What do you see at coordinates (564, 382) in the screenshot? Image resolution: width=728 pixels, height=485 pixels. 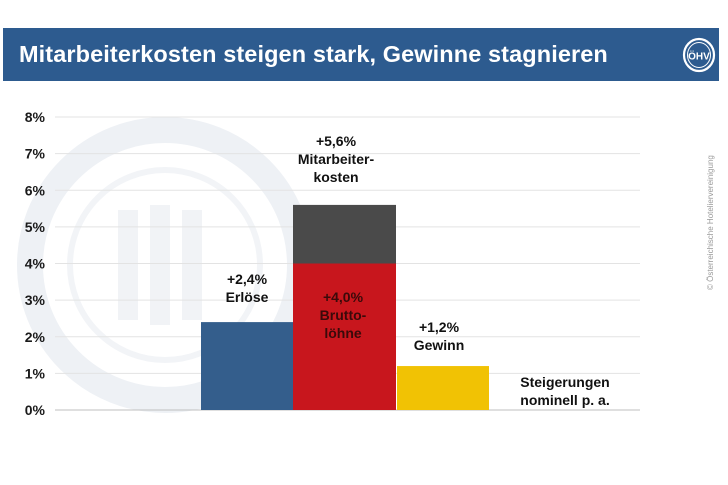 I see `note-label: Steigerungen` at bounding box center [564, 382].